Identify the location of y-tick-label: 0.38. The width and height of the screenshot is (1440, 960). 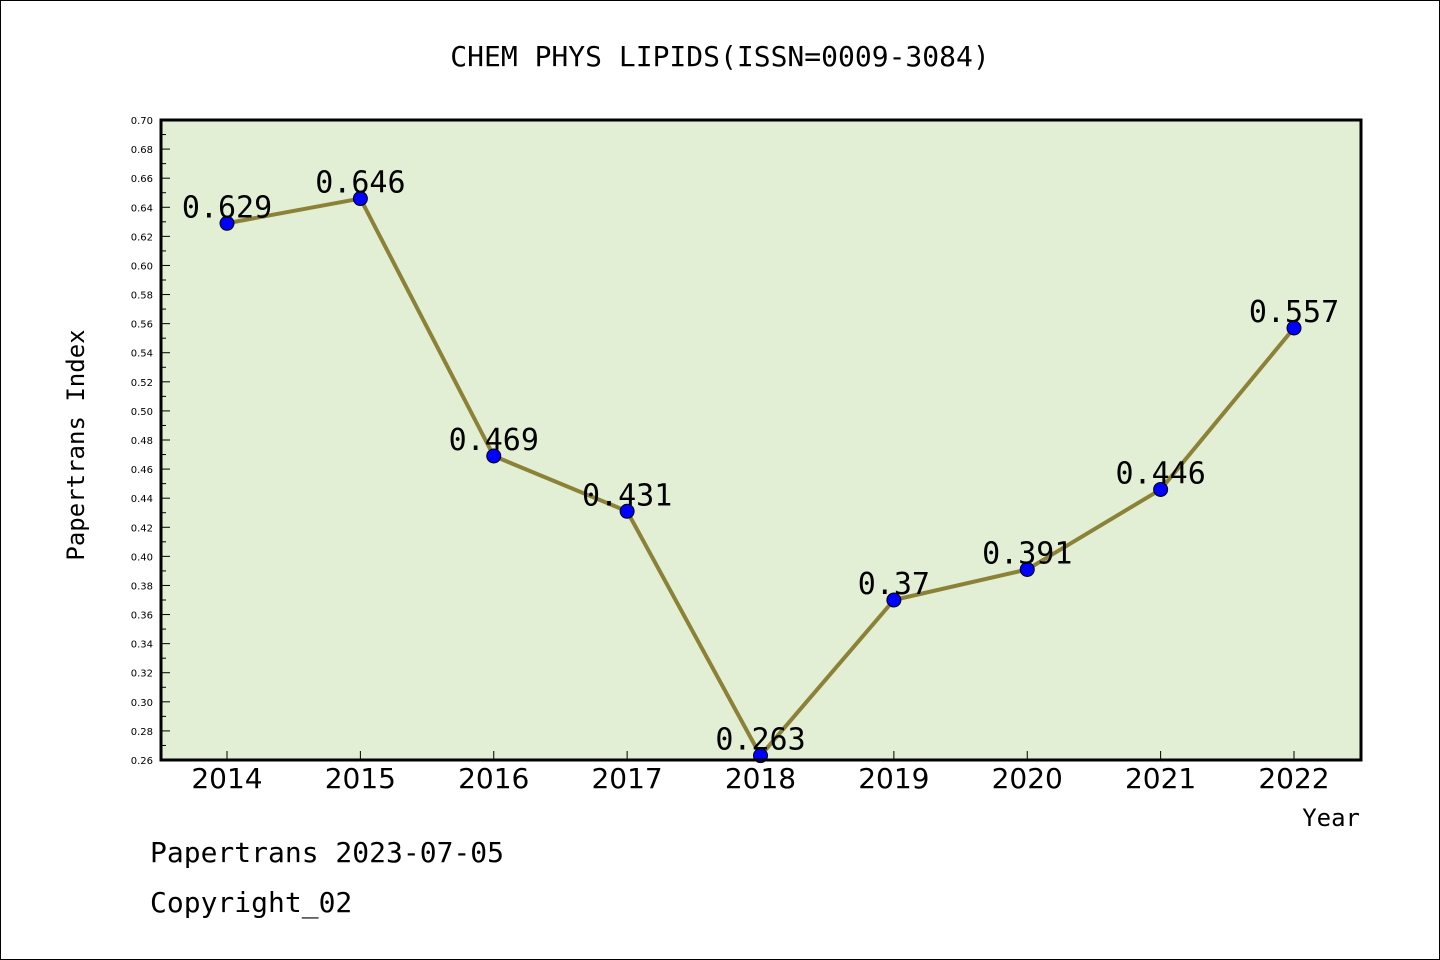
(142, 586).